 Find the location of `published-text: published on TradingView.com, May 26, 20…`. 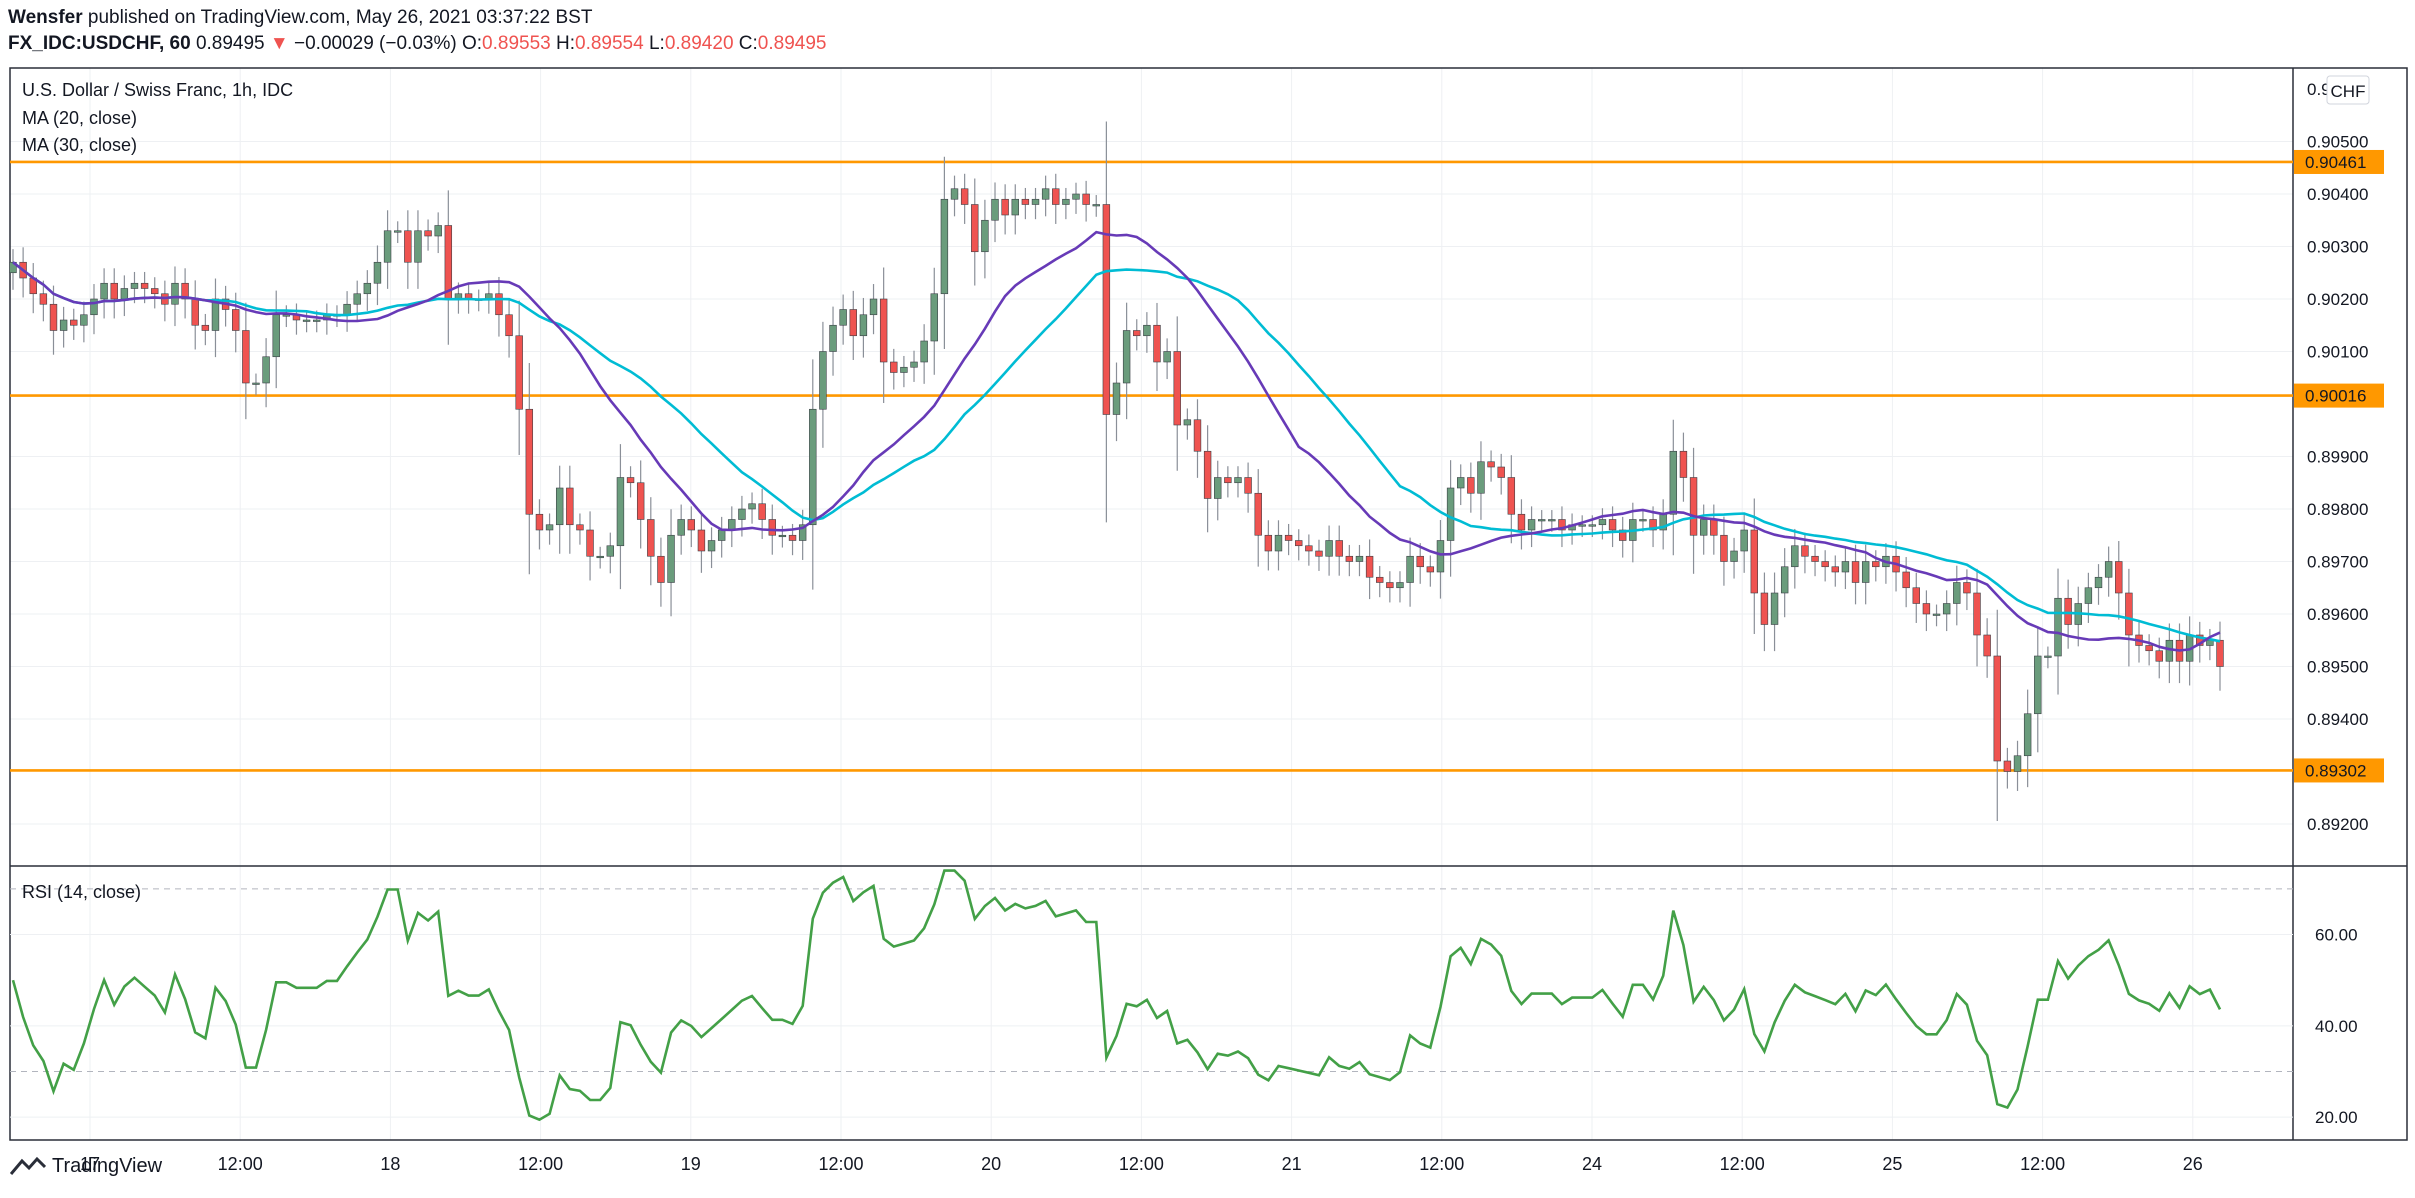

published-text: published on TradingView.com, May 26, 20… is located at coordinates (340, 17).